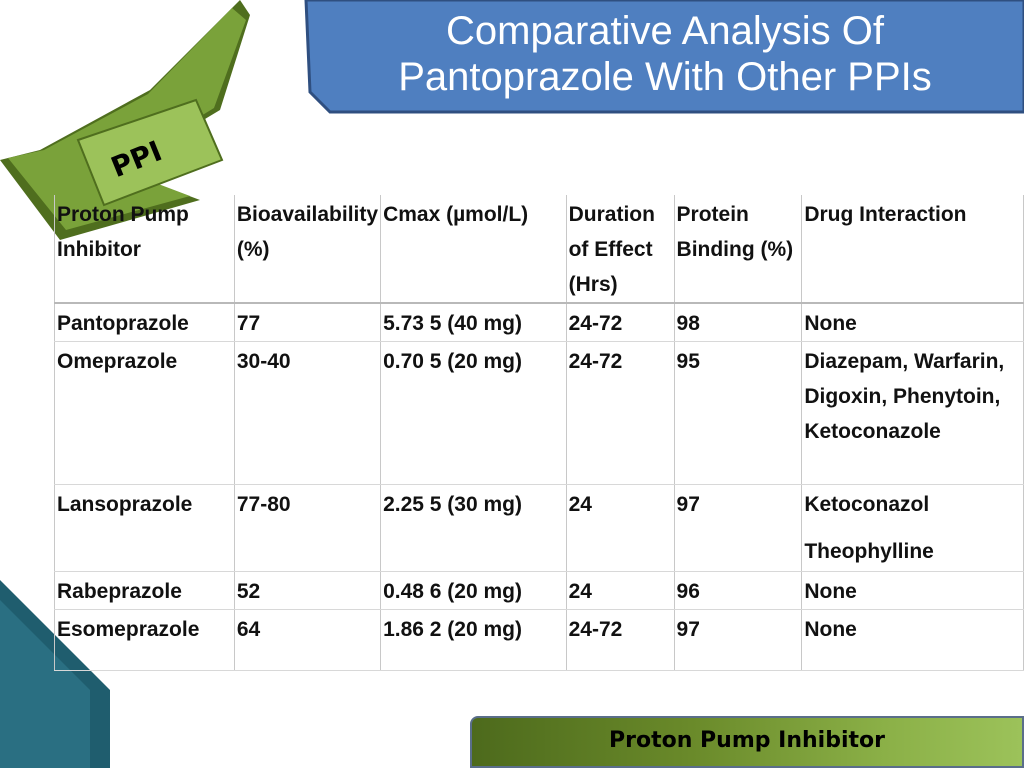 This screenshot has height=768, width=1024. What do you see at coordinates (307, 249) in the screenshot?
I see `header-cell: Bioavailability (%)` at bounding box center [307, 249].